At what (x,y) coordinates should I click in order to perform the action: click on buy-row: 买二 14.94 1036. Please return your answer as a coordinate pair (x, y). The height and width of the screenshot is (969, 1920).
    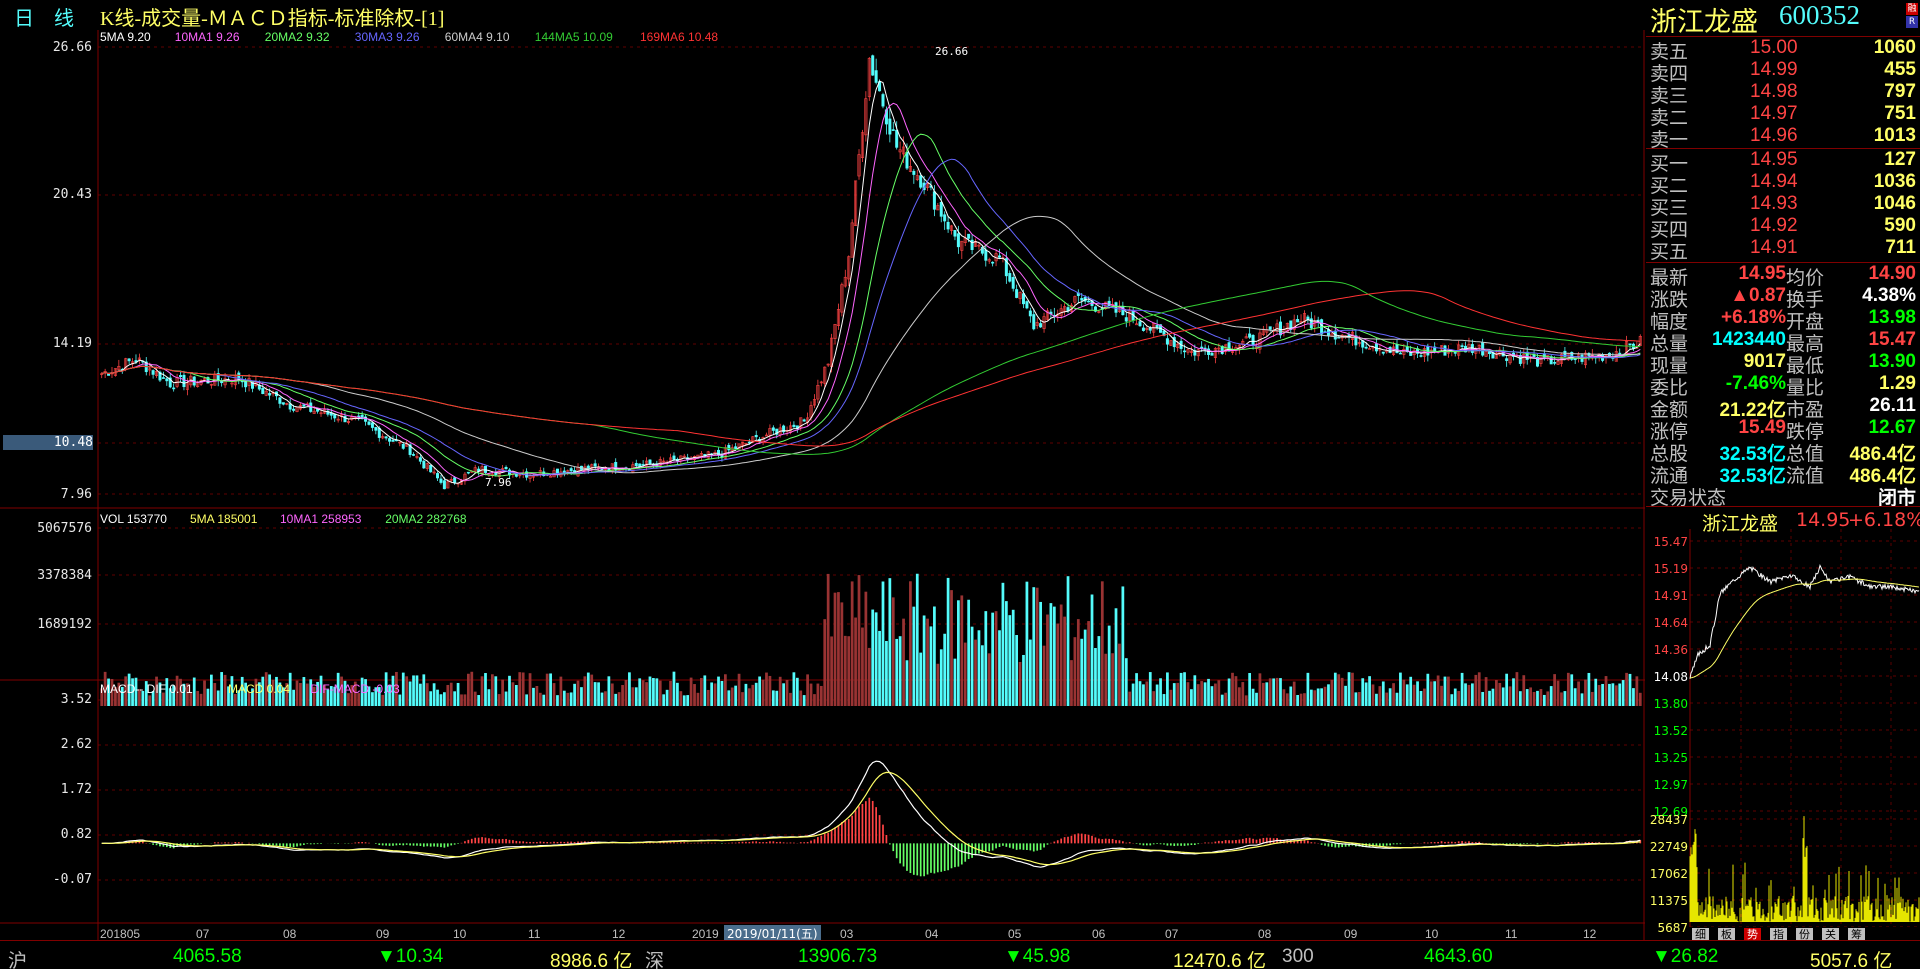
    Looking at the image, I should click on (1783, 184).